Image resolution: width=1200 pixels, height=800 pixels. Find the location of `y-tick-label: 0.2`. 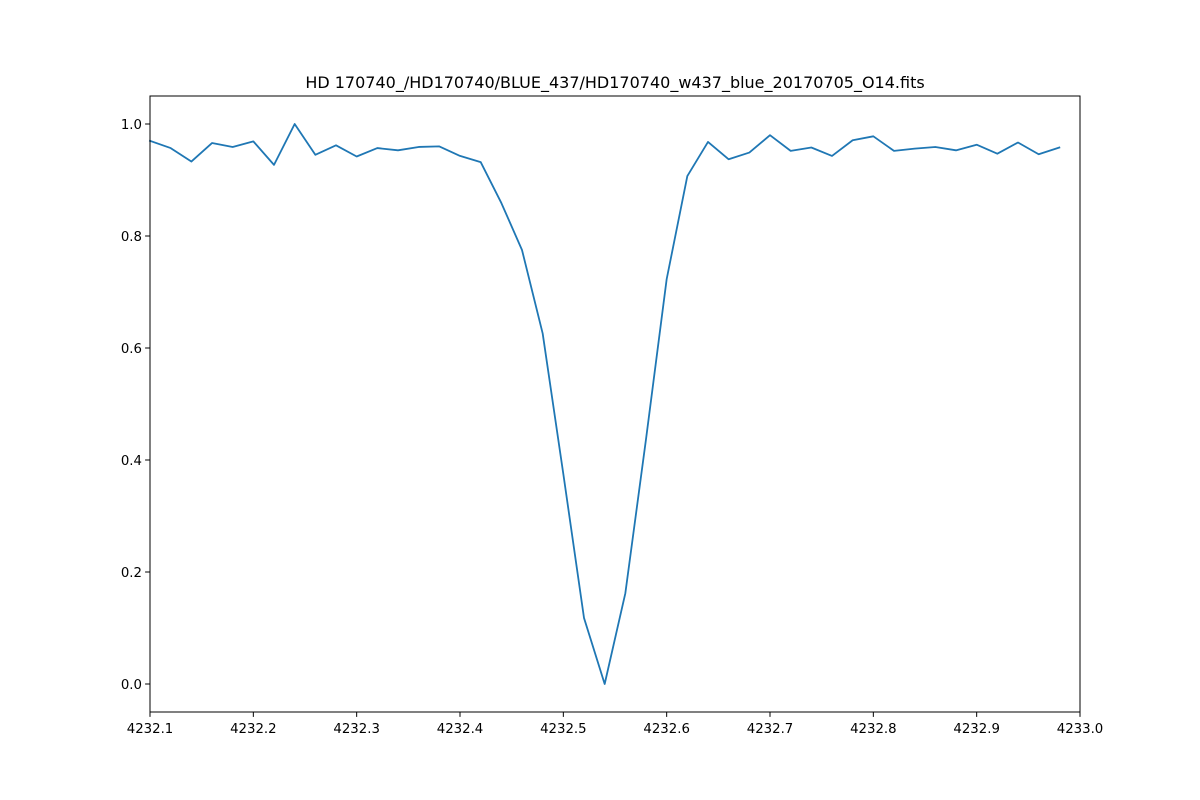

y-tick-label: 0.2 is located at coordinates (131, 573).